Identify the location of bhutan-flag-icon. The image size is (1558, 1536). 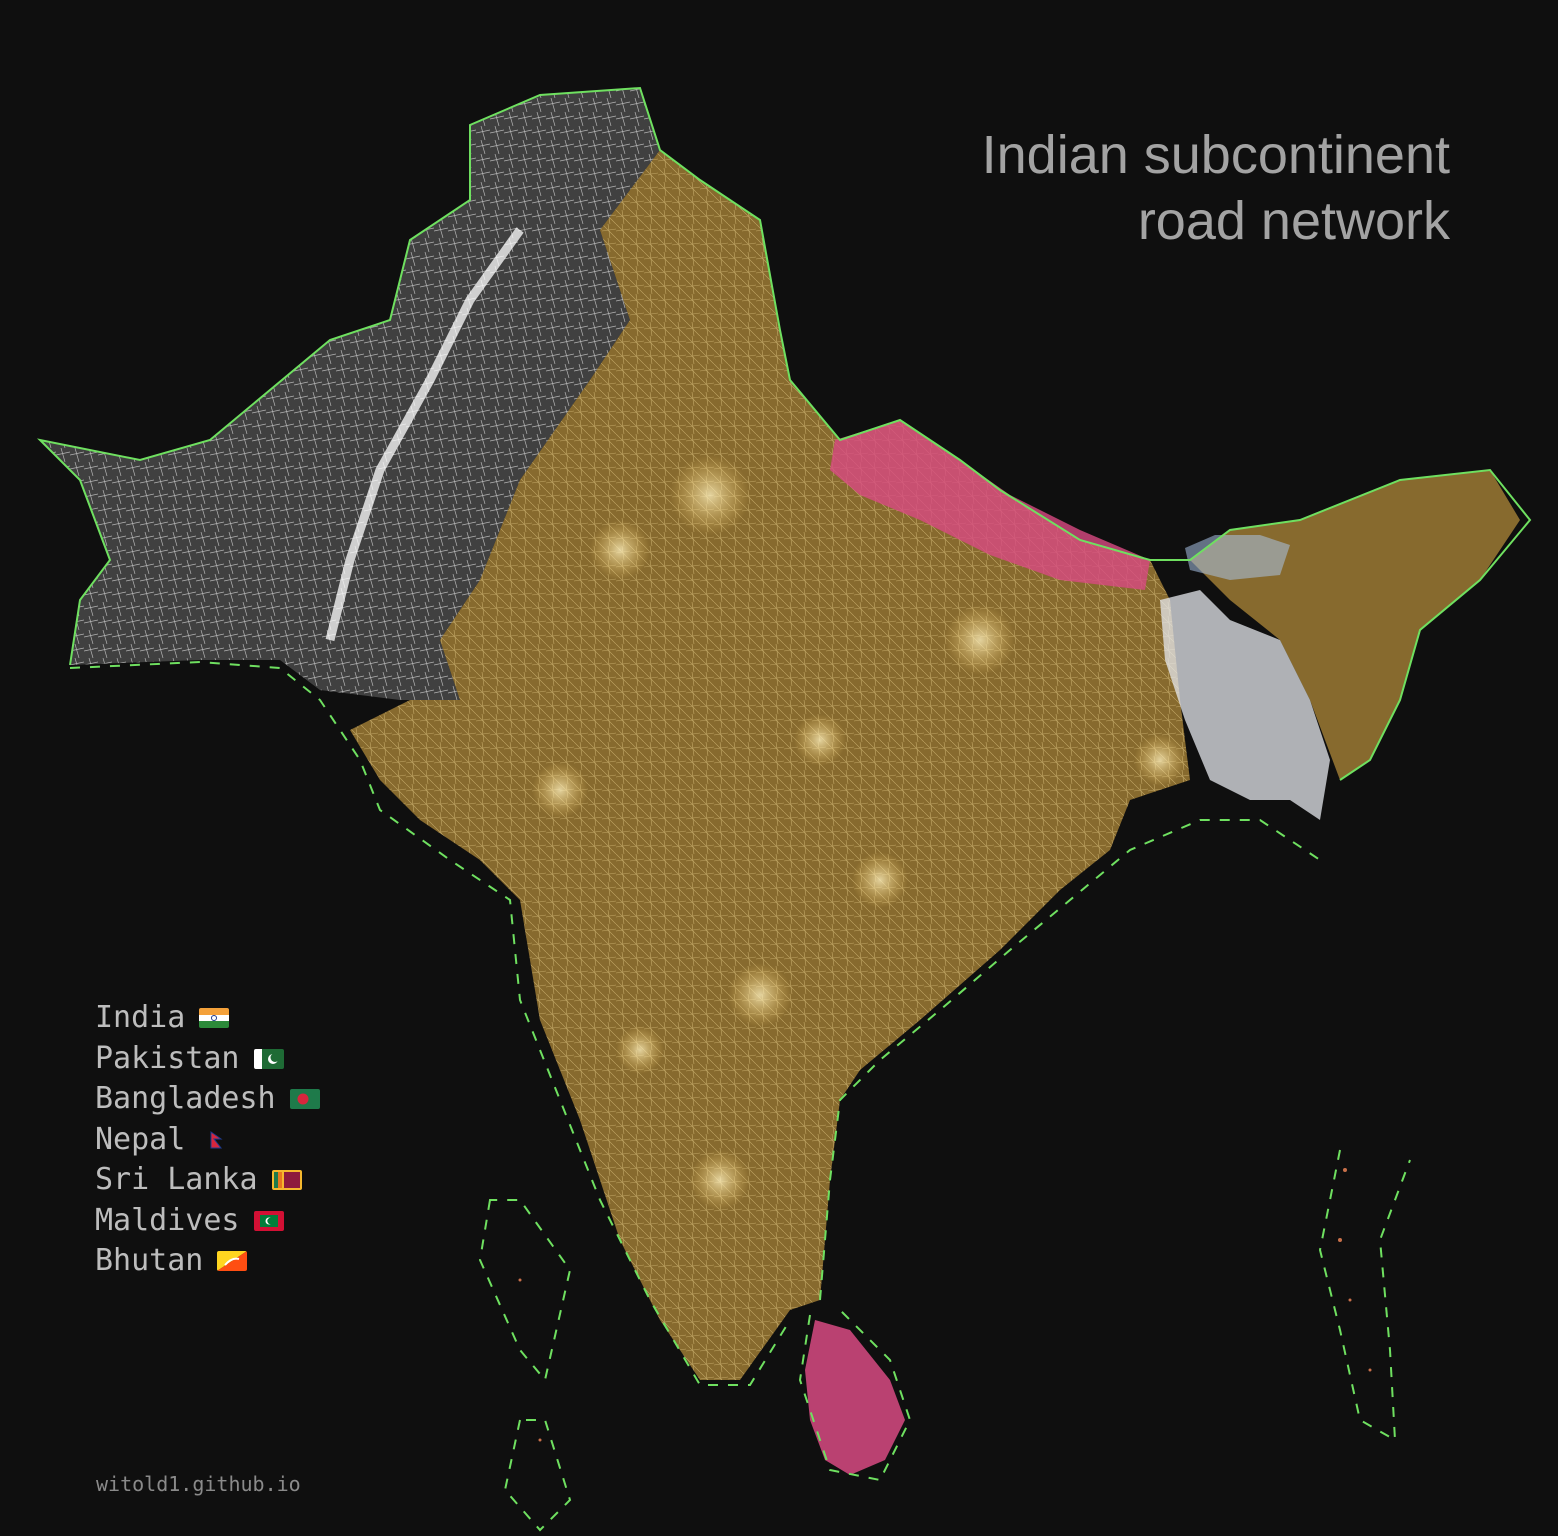
(232, 1261).